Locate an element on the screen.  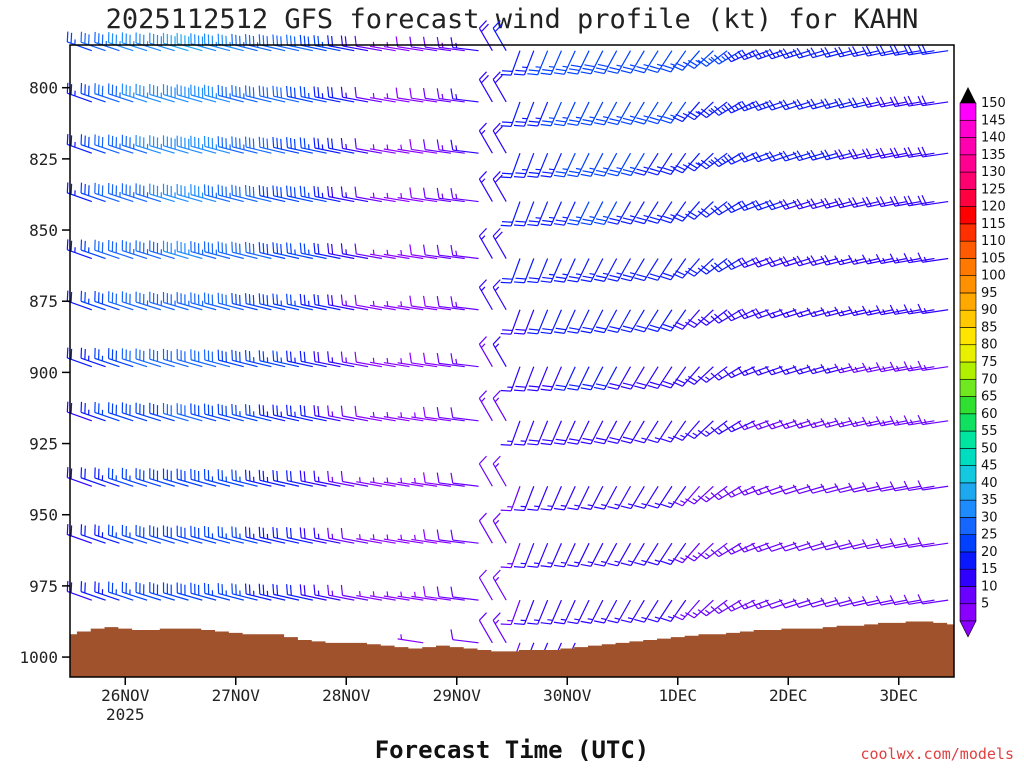
x-tick-label: 3DEC is located at coordinates (898, 695).